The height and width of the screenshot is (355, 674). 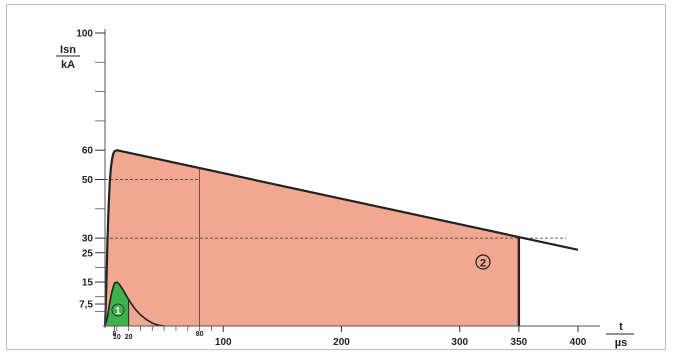 I want to click on y-tick-label-30: 30, so click(x=88, y=239).